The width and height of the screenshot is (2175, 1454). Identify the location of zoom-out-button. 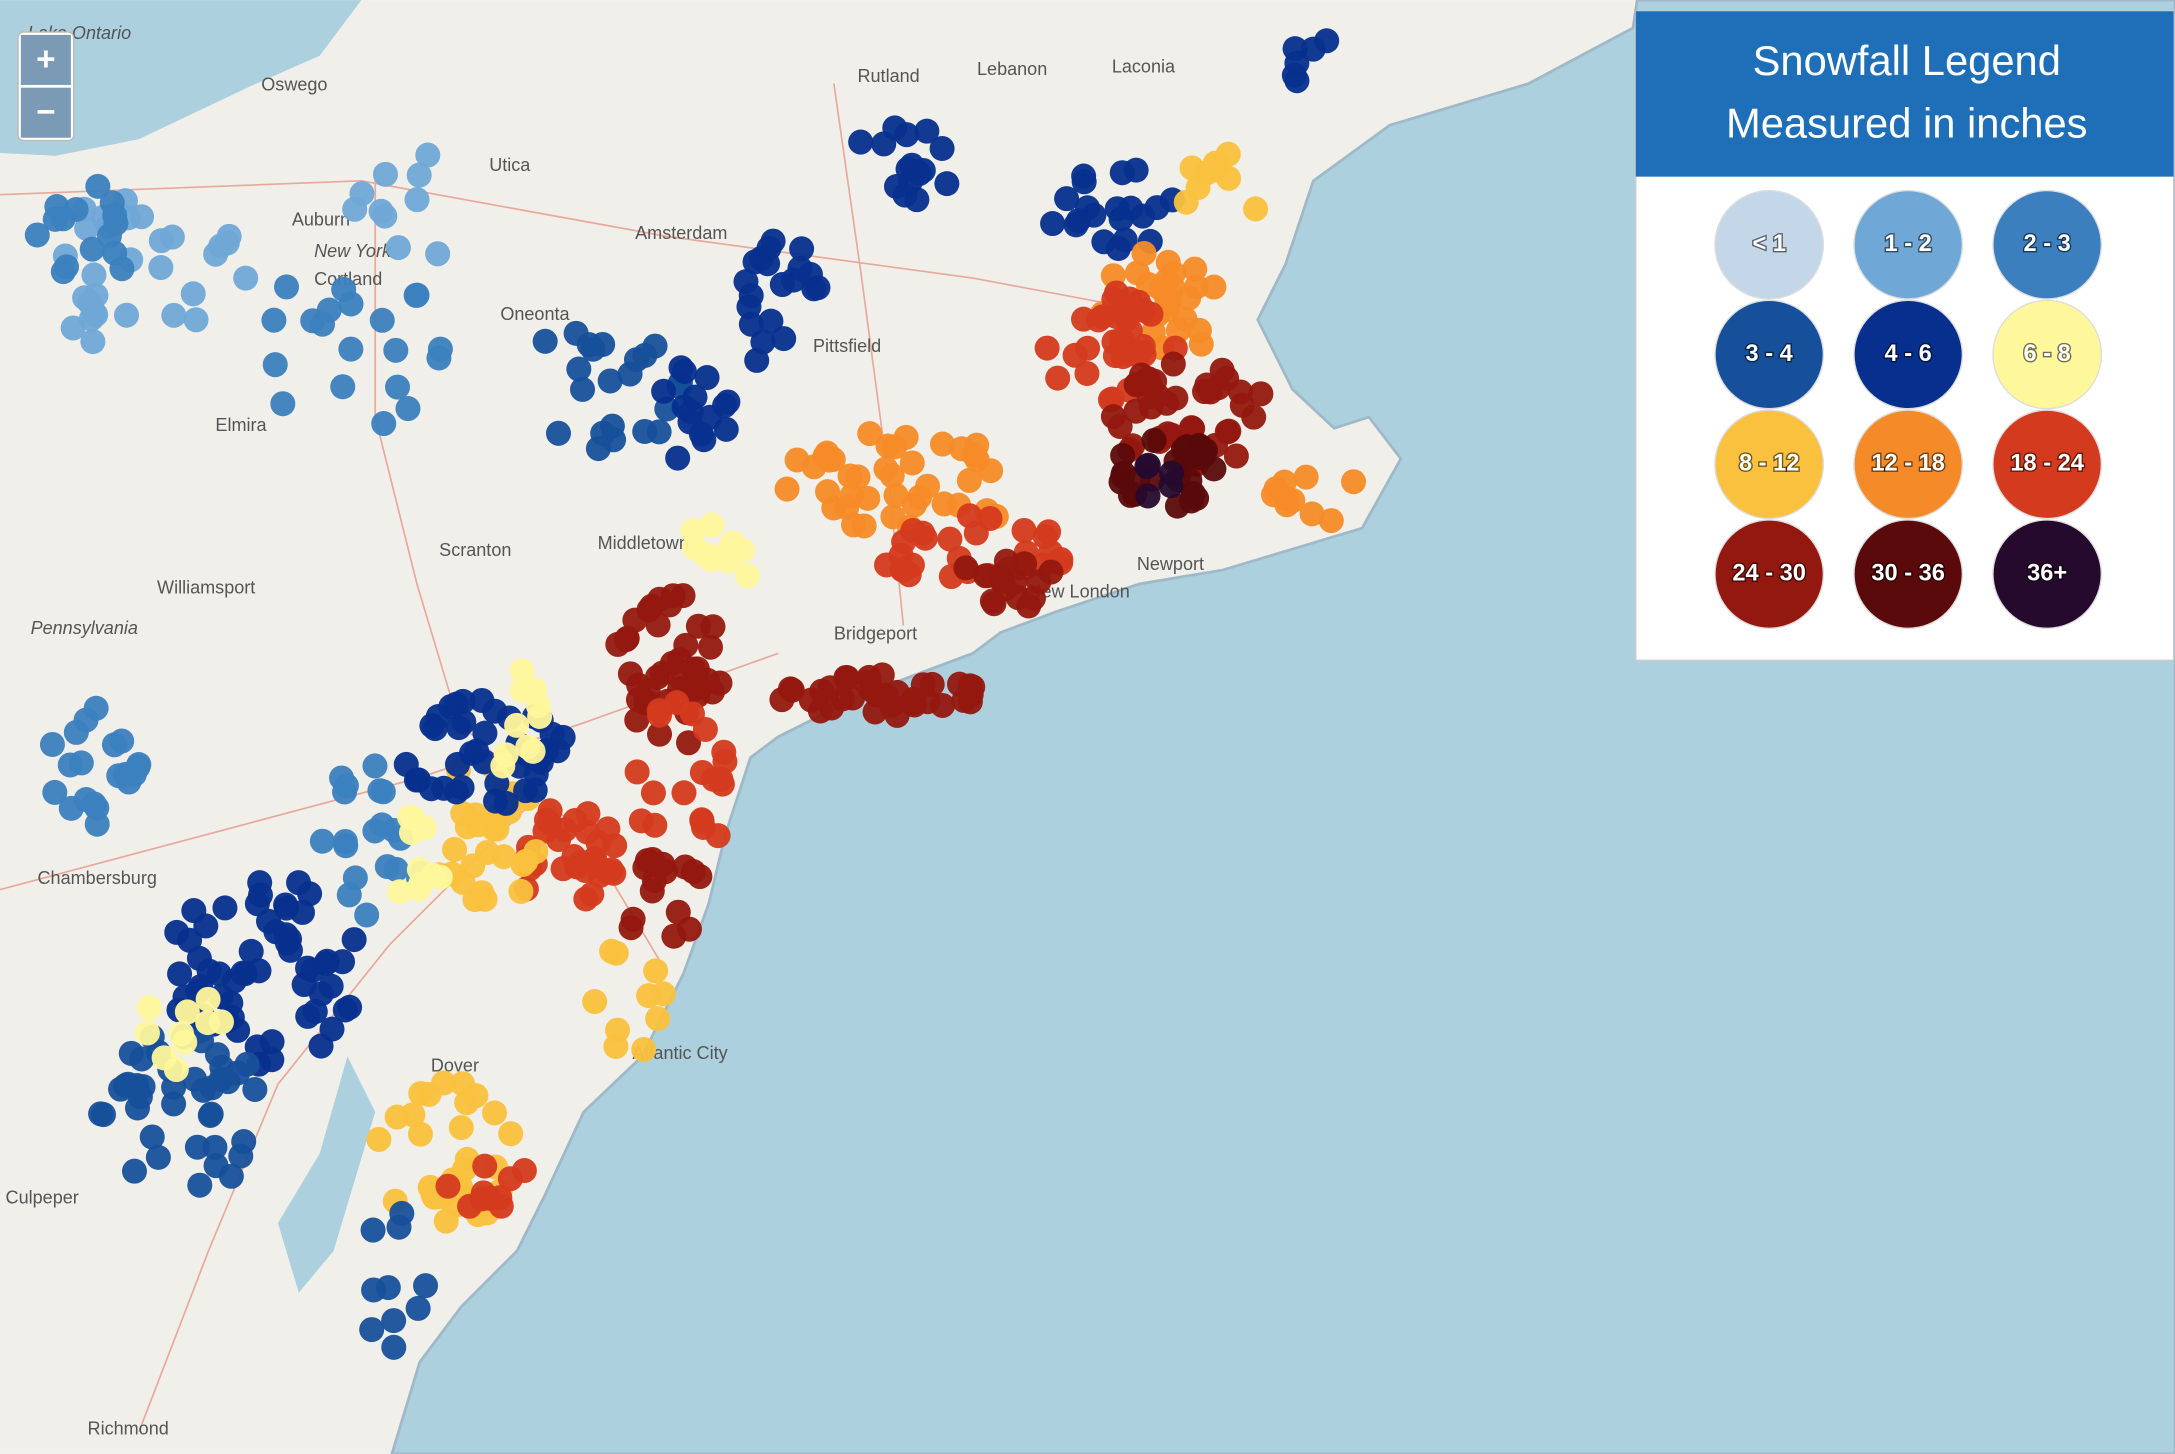
(45, 112).